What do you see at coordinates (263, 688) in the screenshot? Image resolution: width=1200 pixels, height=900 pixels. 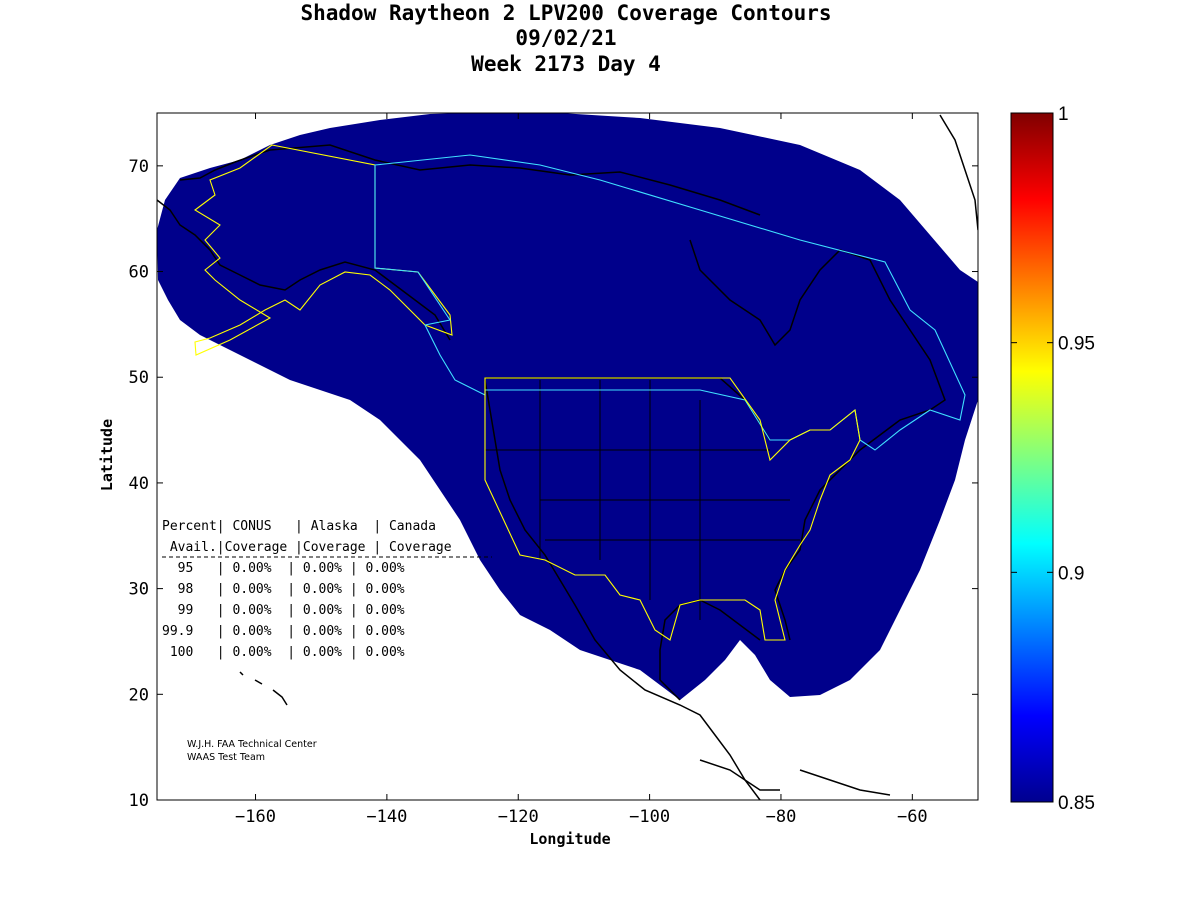 I see `hawaii-islands` at bounding box center [263, 688].